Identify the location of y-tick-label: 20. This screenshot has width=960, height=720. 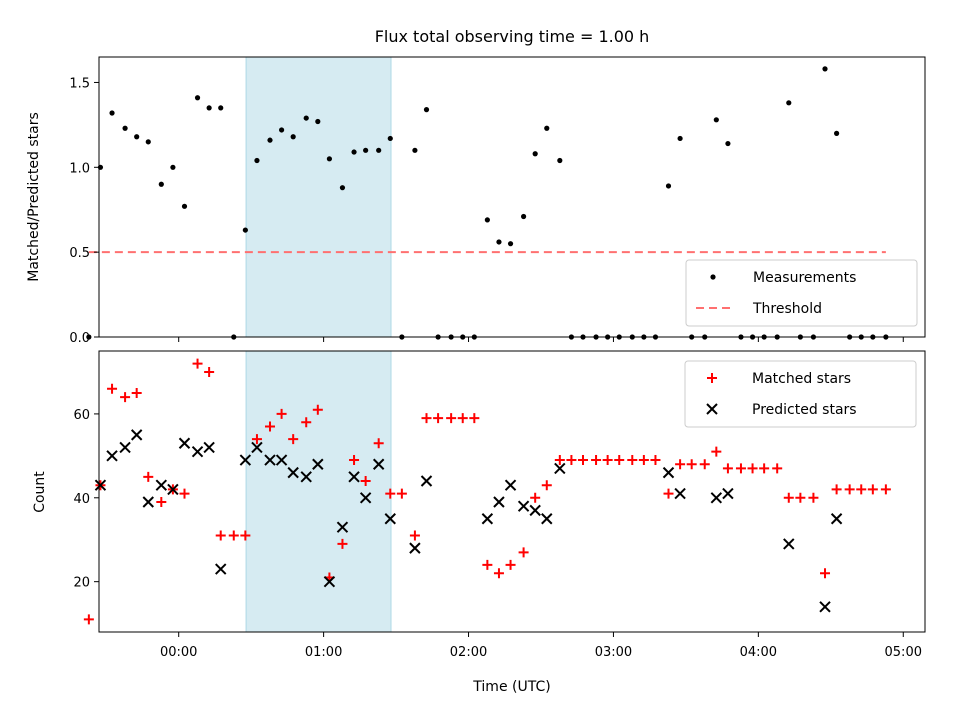
(81, 583).